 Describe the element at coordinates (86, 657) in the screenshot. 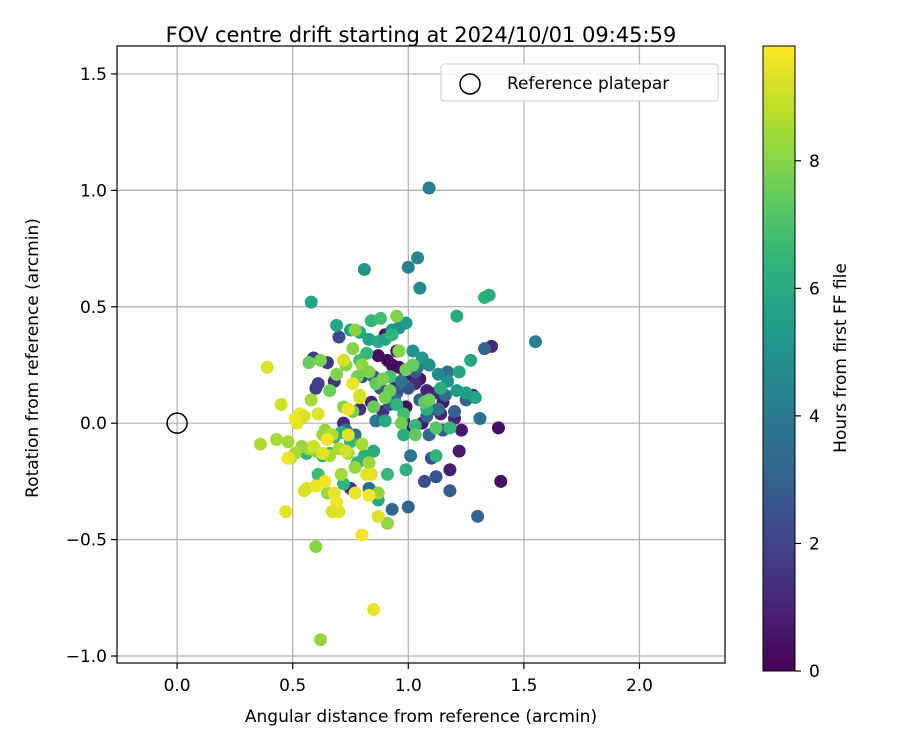

I see `y-tick-label: −1.0` at that location.